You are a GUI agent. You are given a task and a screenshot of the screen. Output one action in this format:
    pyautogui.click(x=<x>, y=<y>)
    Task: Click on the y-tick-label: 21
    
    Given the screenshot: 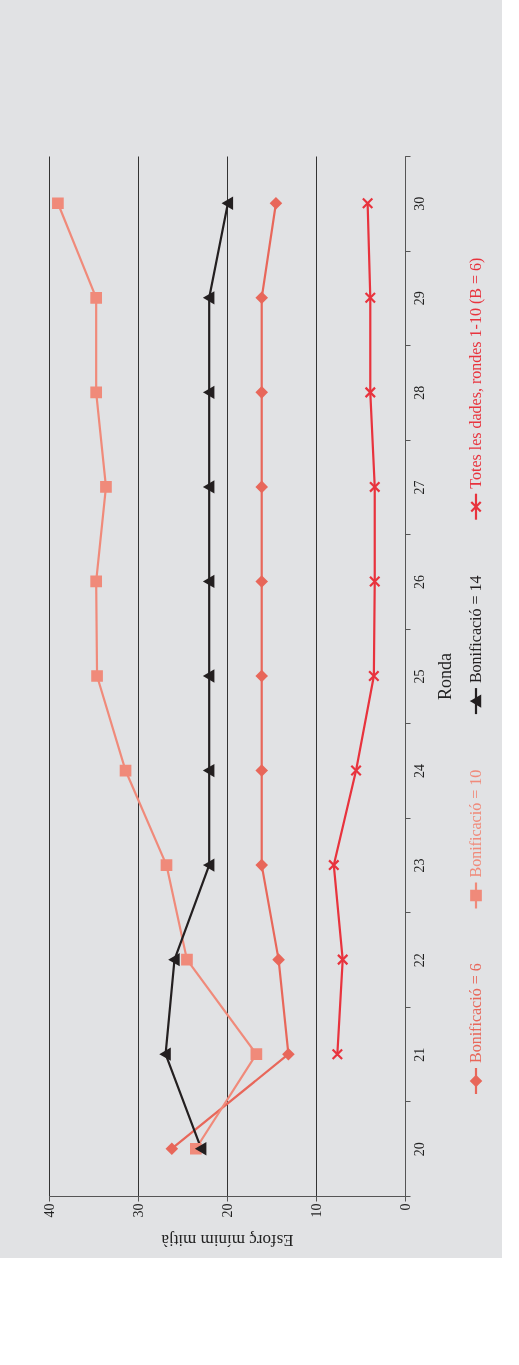 What is the action you would take?
    pyautogui.click(x=419, y=1054)
    